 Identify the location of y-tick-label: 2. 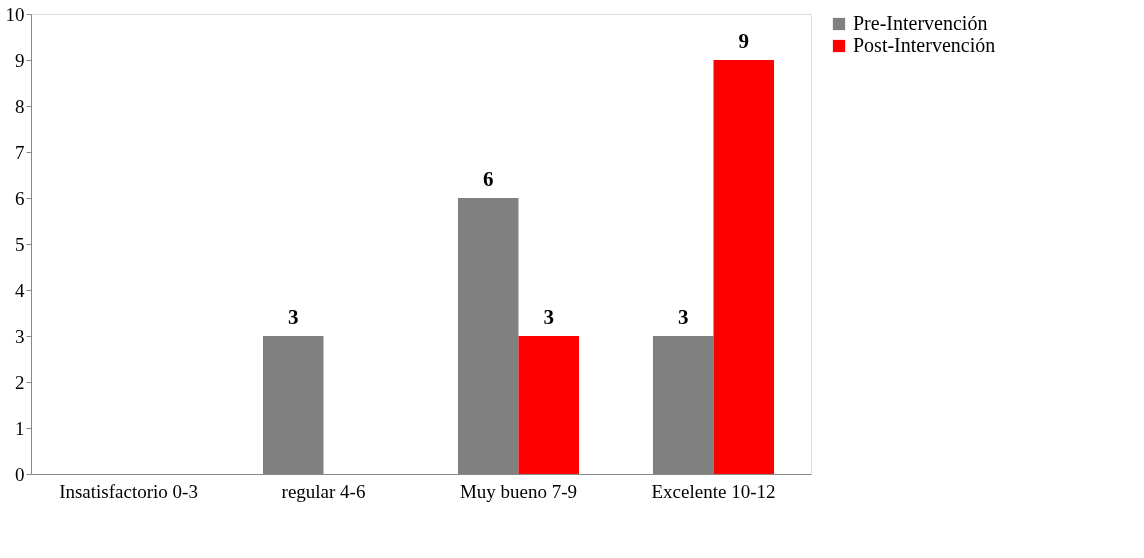
(20, 382).